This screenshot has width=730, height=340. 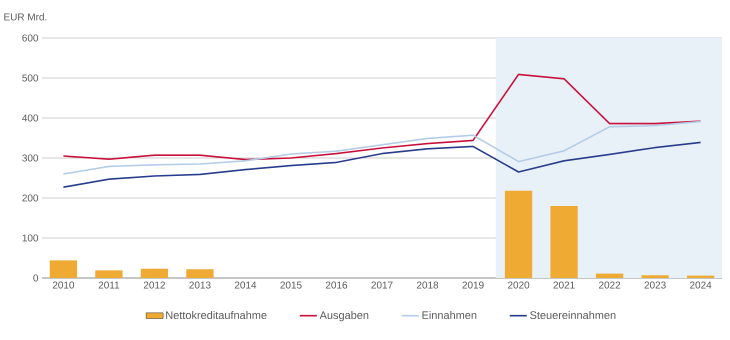 What do you see at coordinates (30, 38) in the screenshot?
I see `y-tick-label: 600` at bounding box center [30, 38].